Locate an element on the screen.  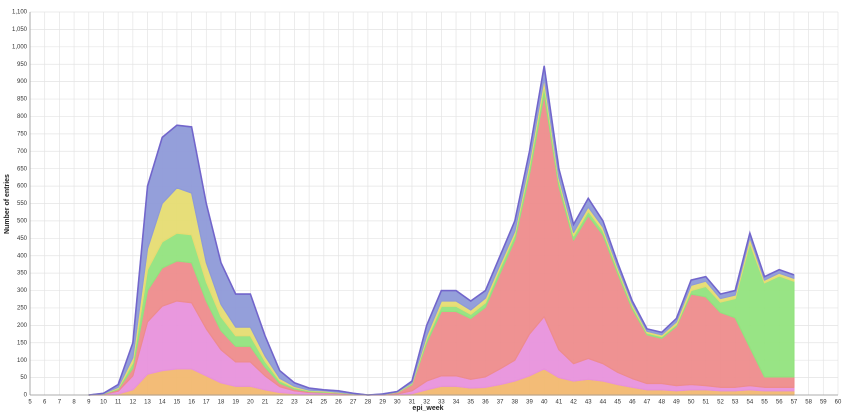
y-axis-title: Number of entries is located at coordinates (7, 204).